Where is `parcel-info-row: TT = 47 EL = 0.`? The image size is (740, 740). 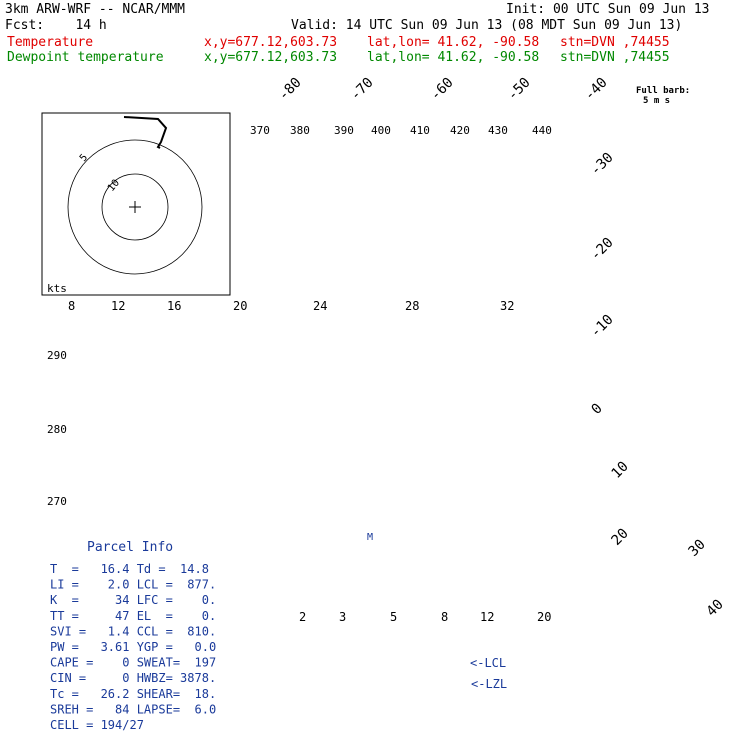
parcel-info-row: TT = 47 EL = 0. is located at coordinates (133, 616).